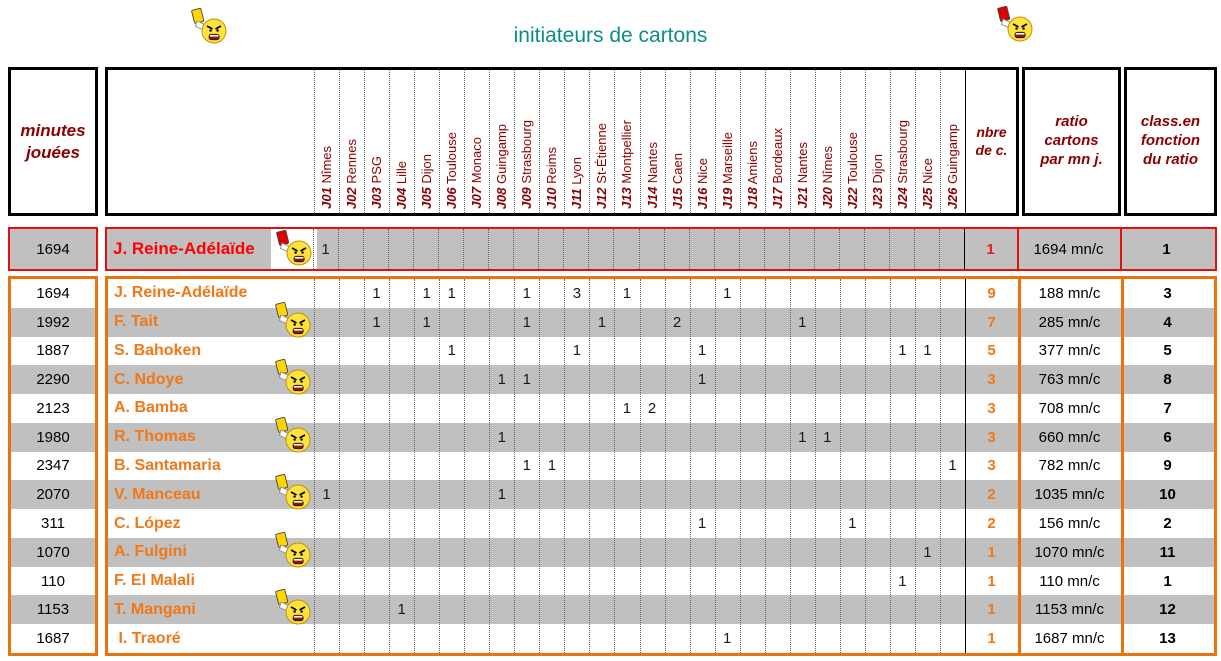 The height and width of the screenshot is (661, 1221). I want to click on player-row: S. Bahoken 1 1 1 1 1 5 377 mn/c 5, so click(661, 351).